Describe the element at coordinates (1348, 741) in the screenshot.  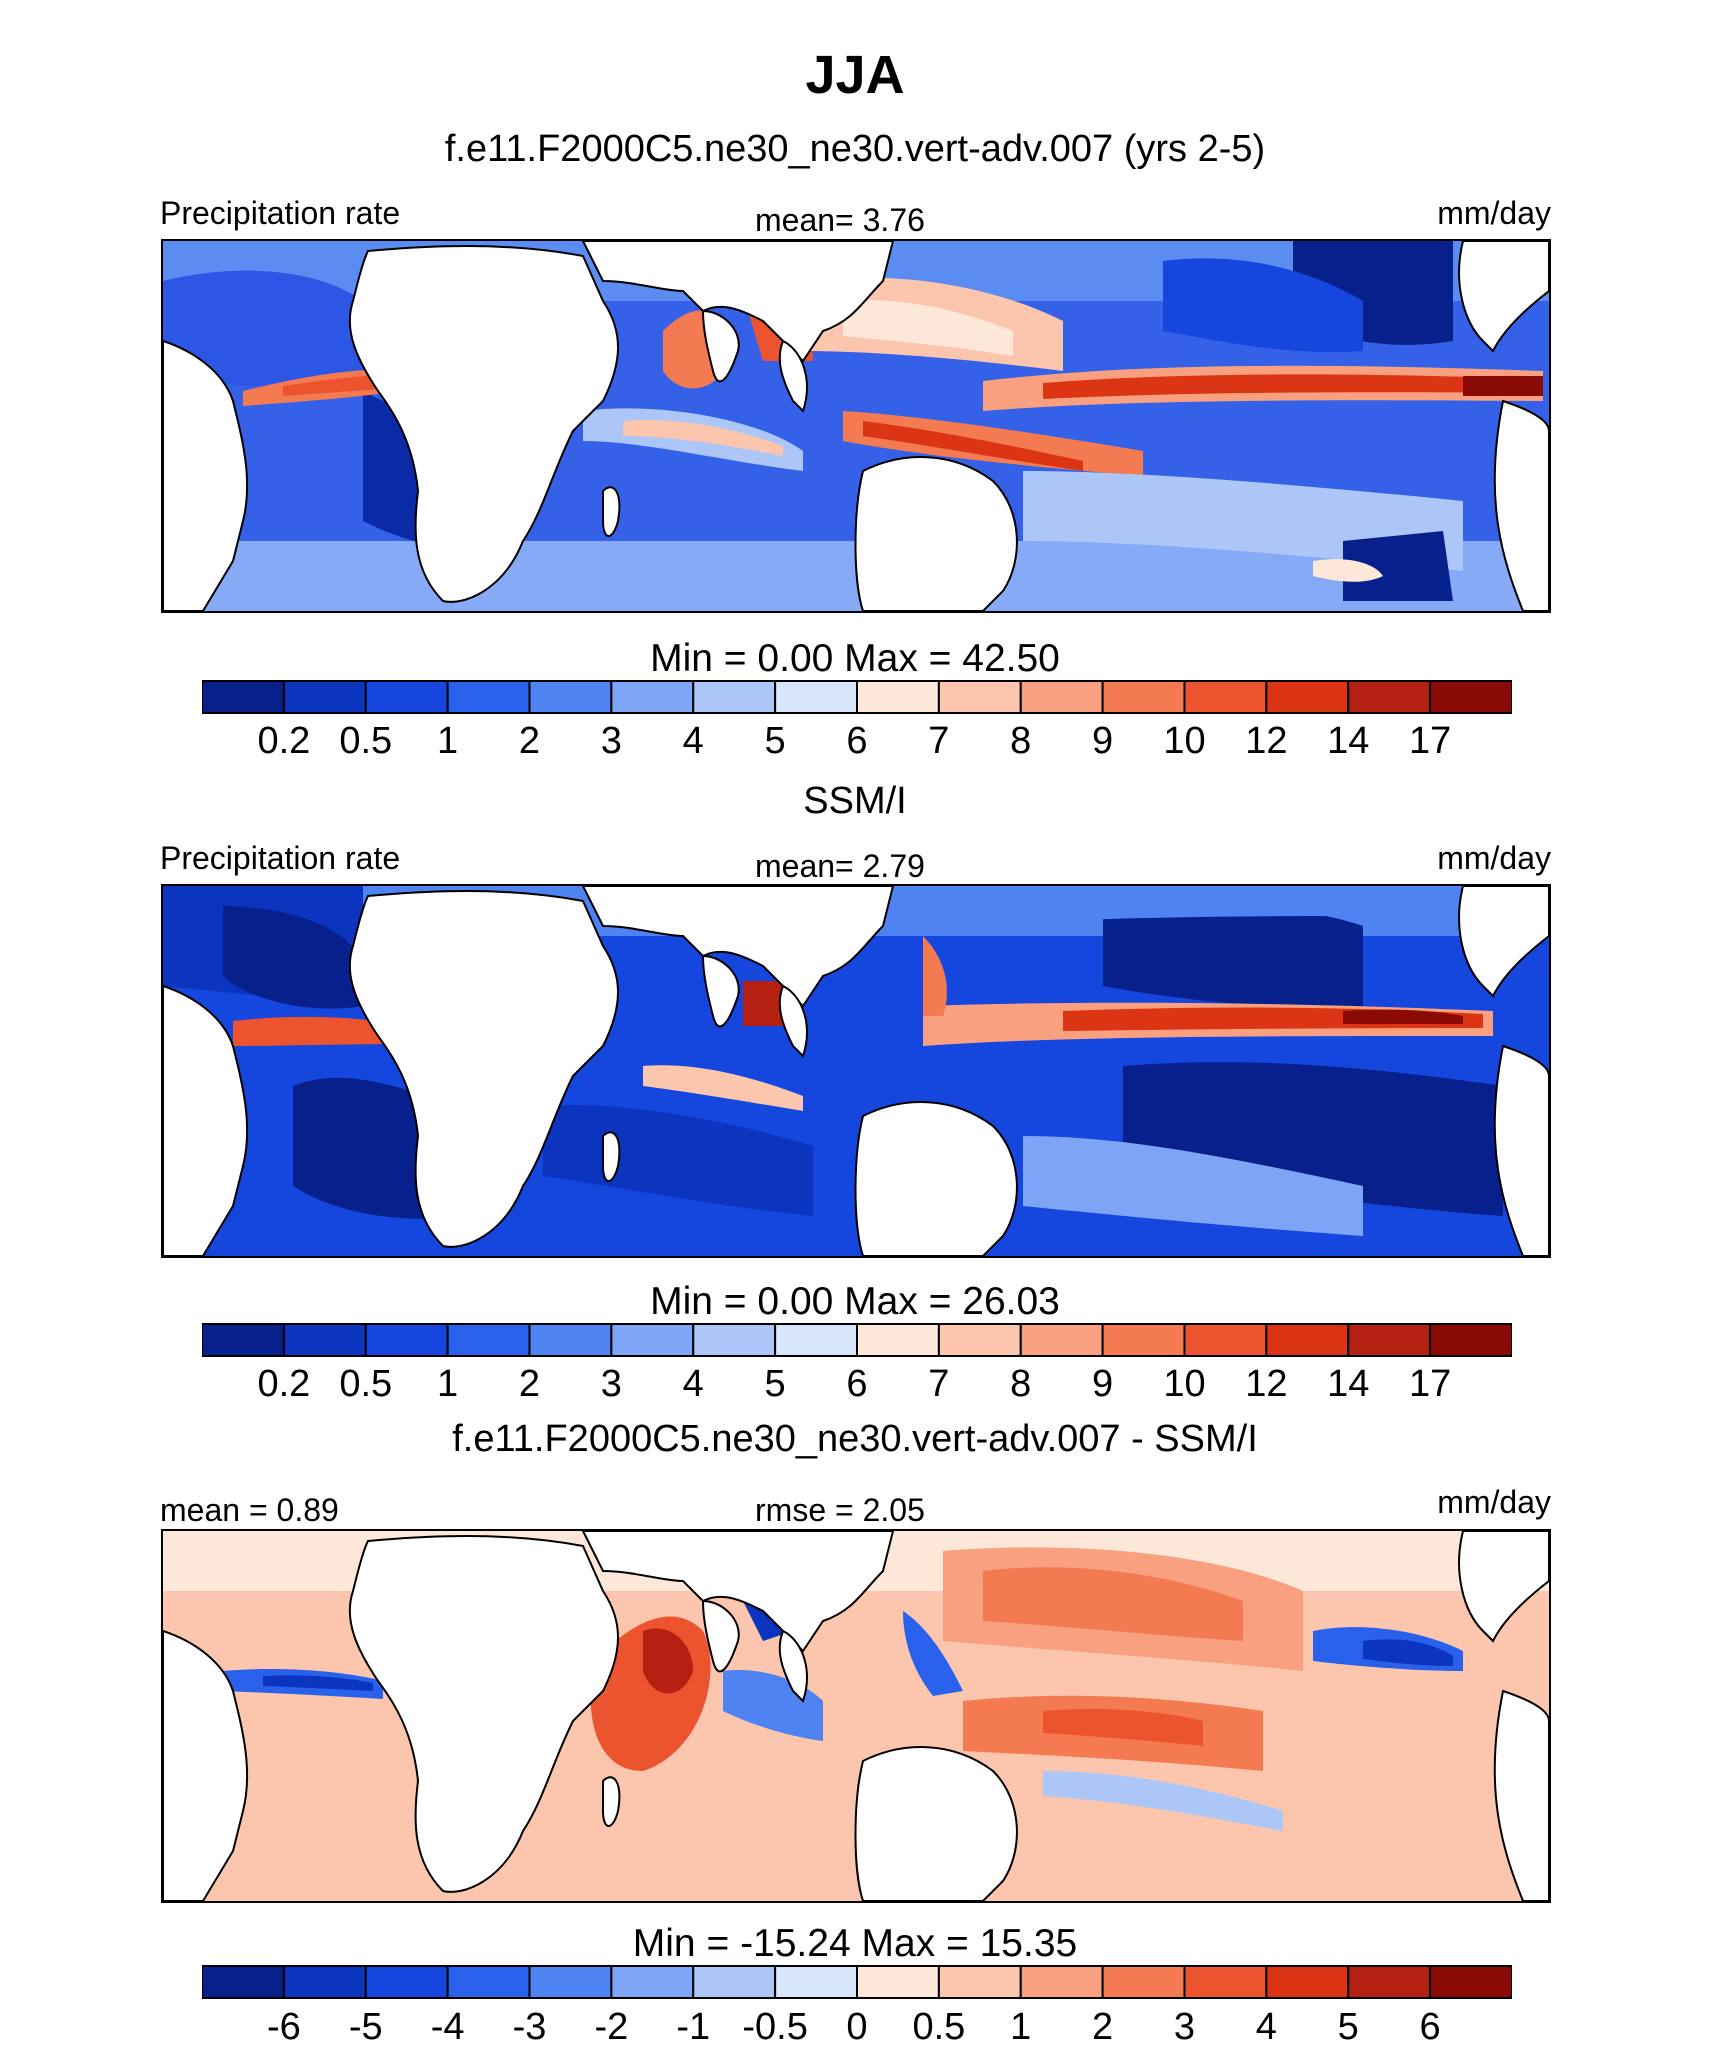
I see `colorbar-tick-label: 14` at that location.